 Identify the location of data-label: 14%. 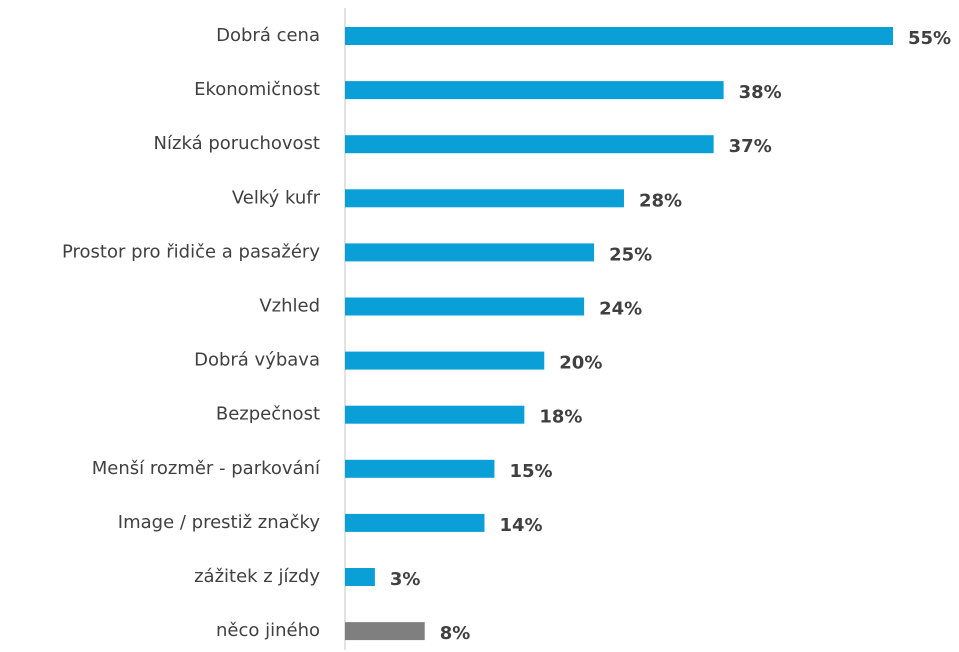
(520, 525).